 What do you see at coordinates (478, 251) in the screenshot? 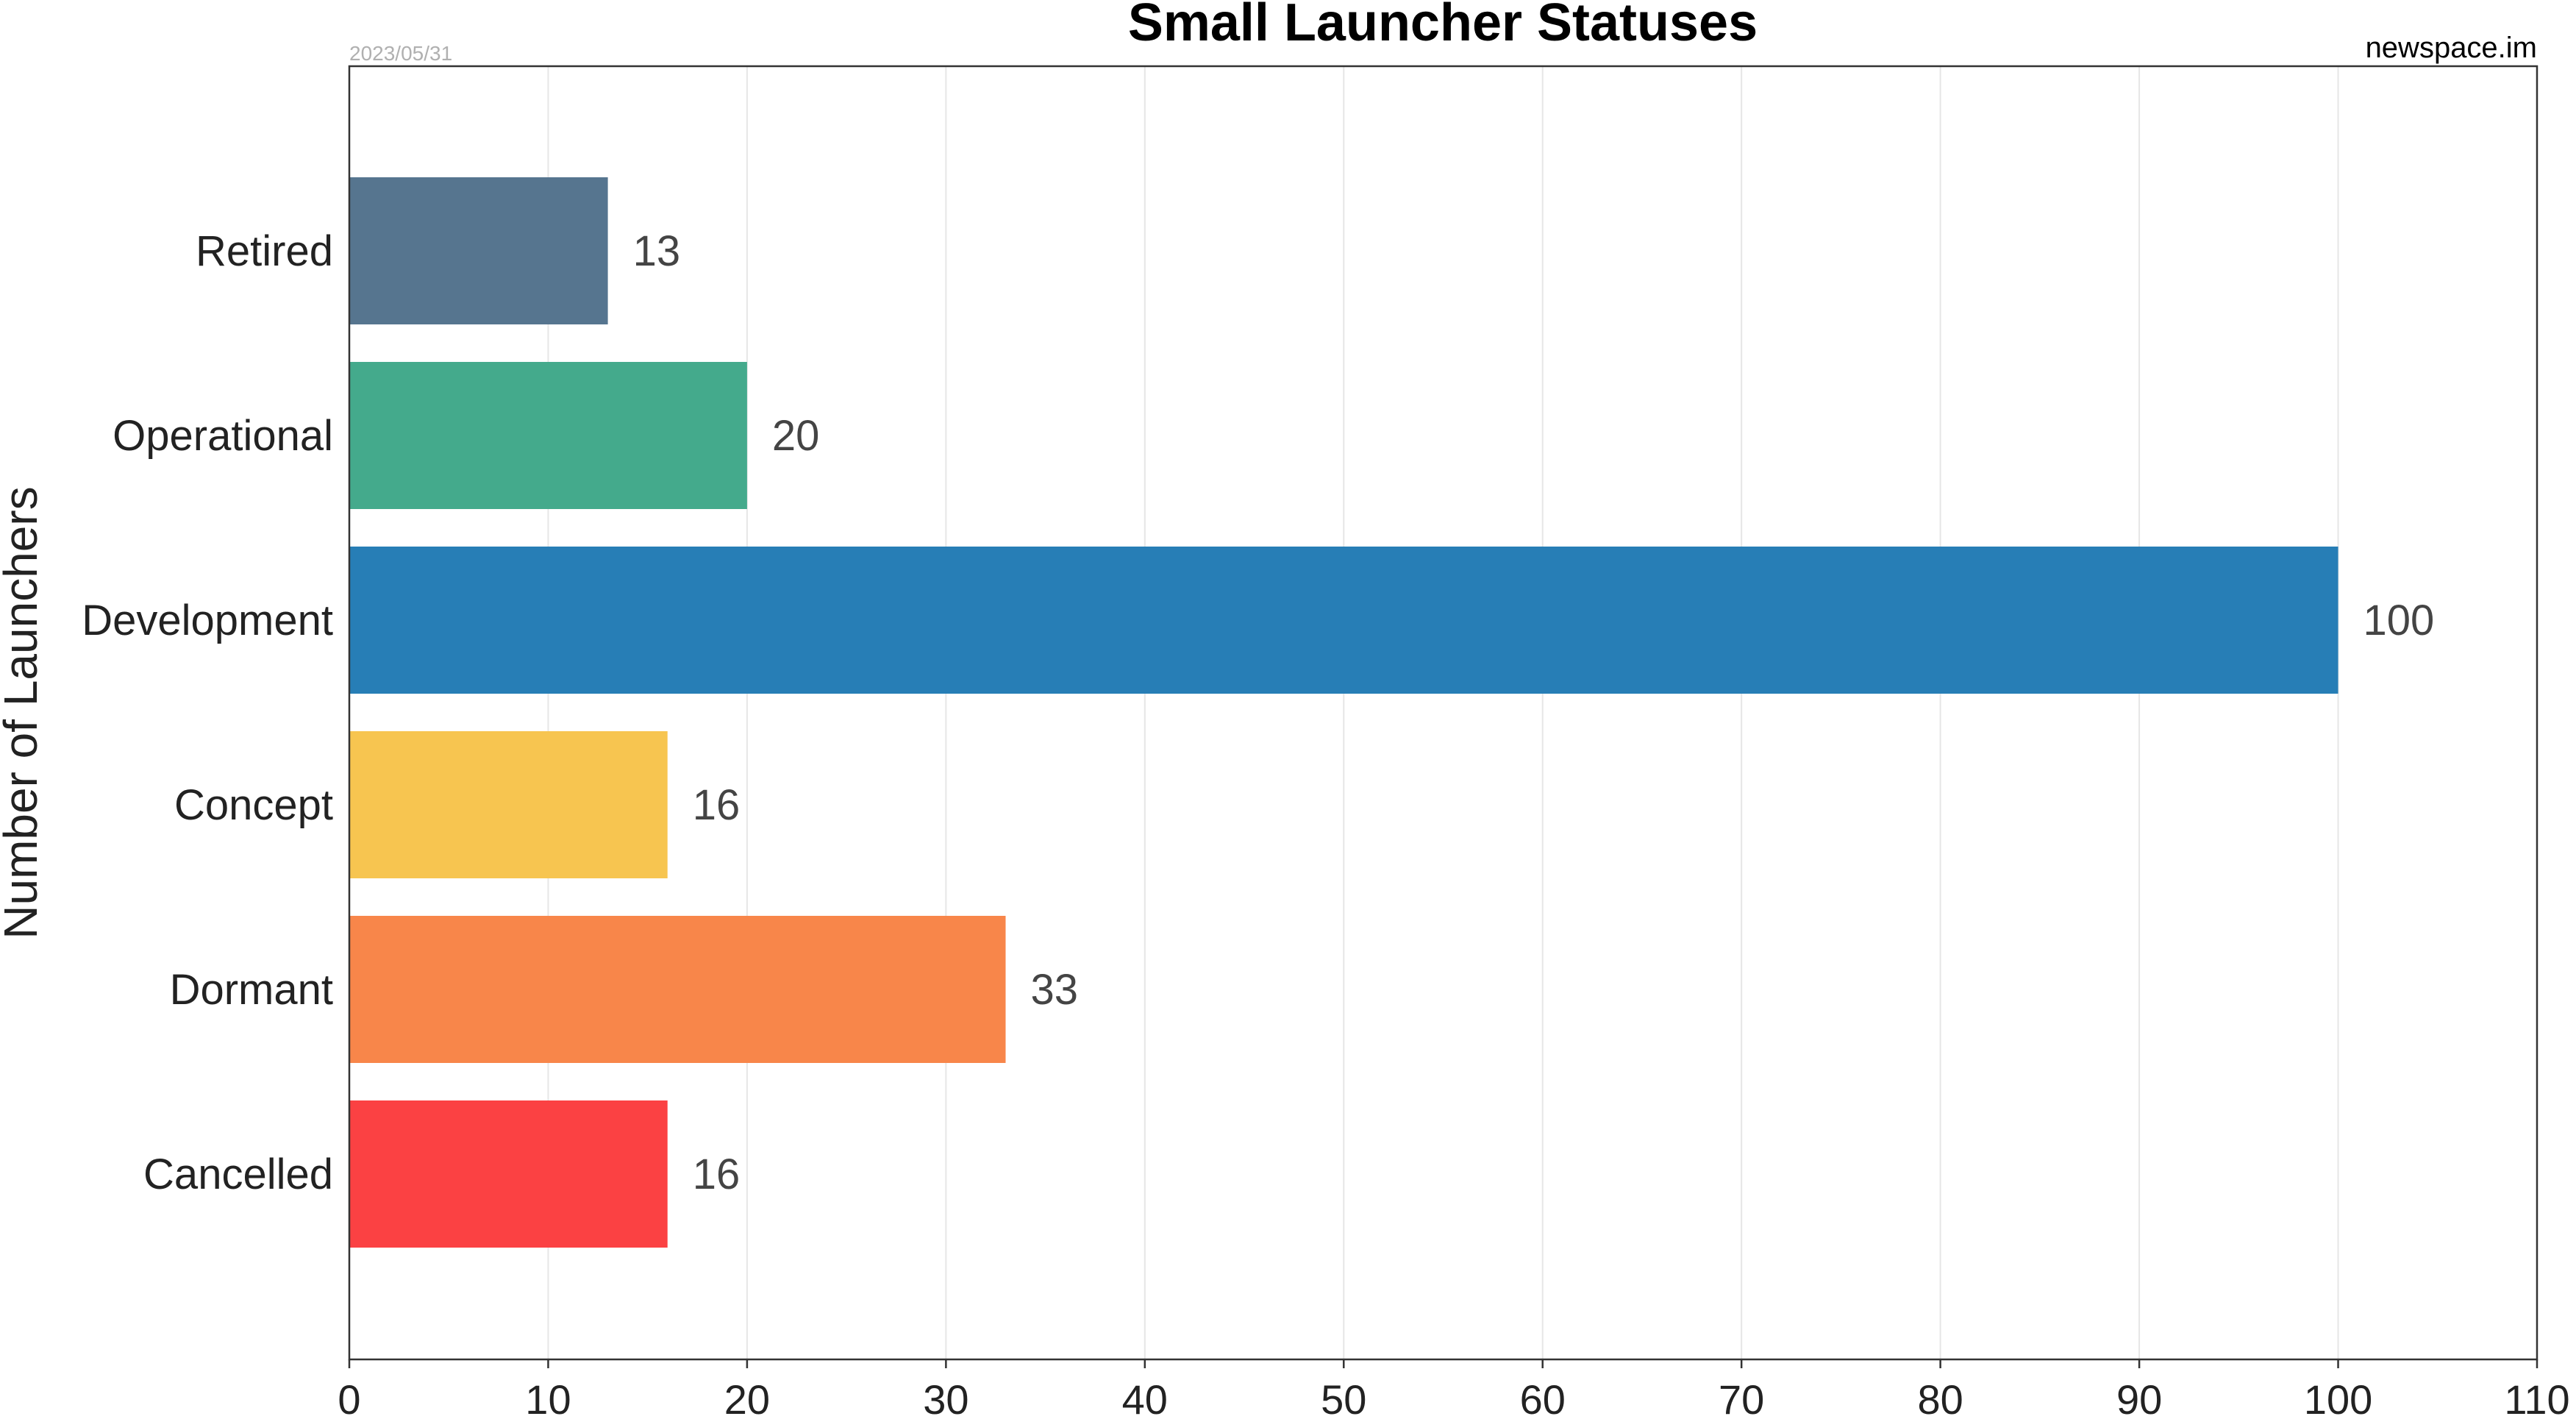
I see `bar-retired` at bounding box center [478, 251].